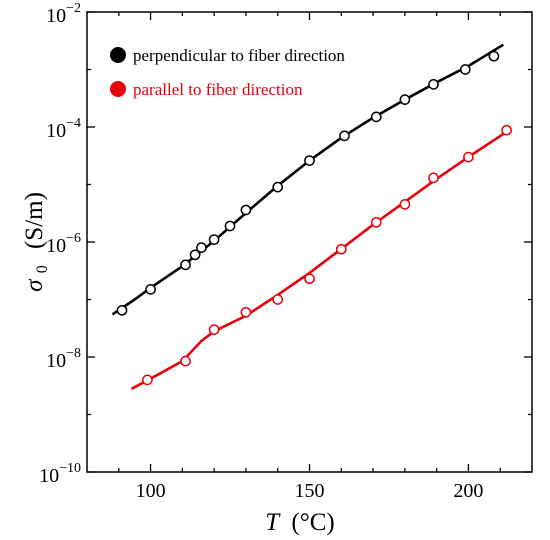  I want to click on y-tick-label: 10⁻², so click(63, 14).